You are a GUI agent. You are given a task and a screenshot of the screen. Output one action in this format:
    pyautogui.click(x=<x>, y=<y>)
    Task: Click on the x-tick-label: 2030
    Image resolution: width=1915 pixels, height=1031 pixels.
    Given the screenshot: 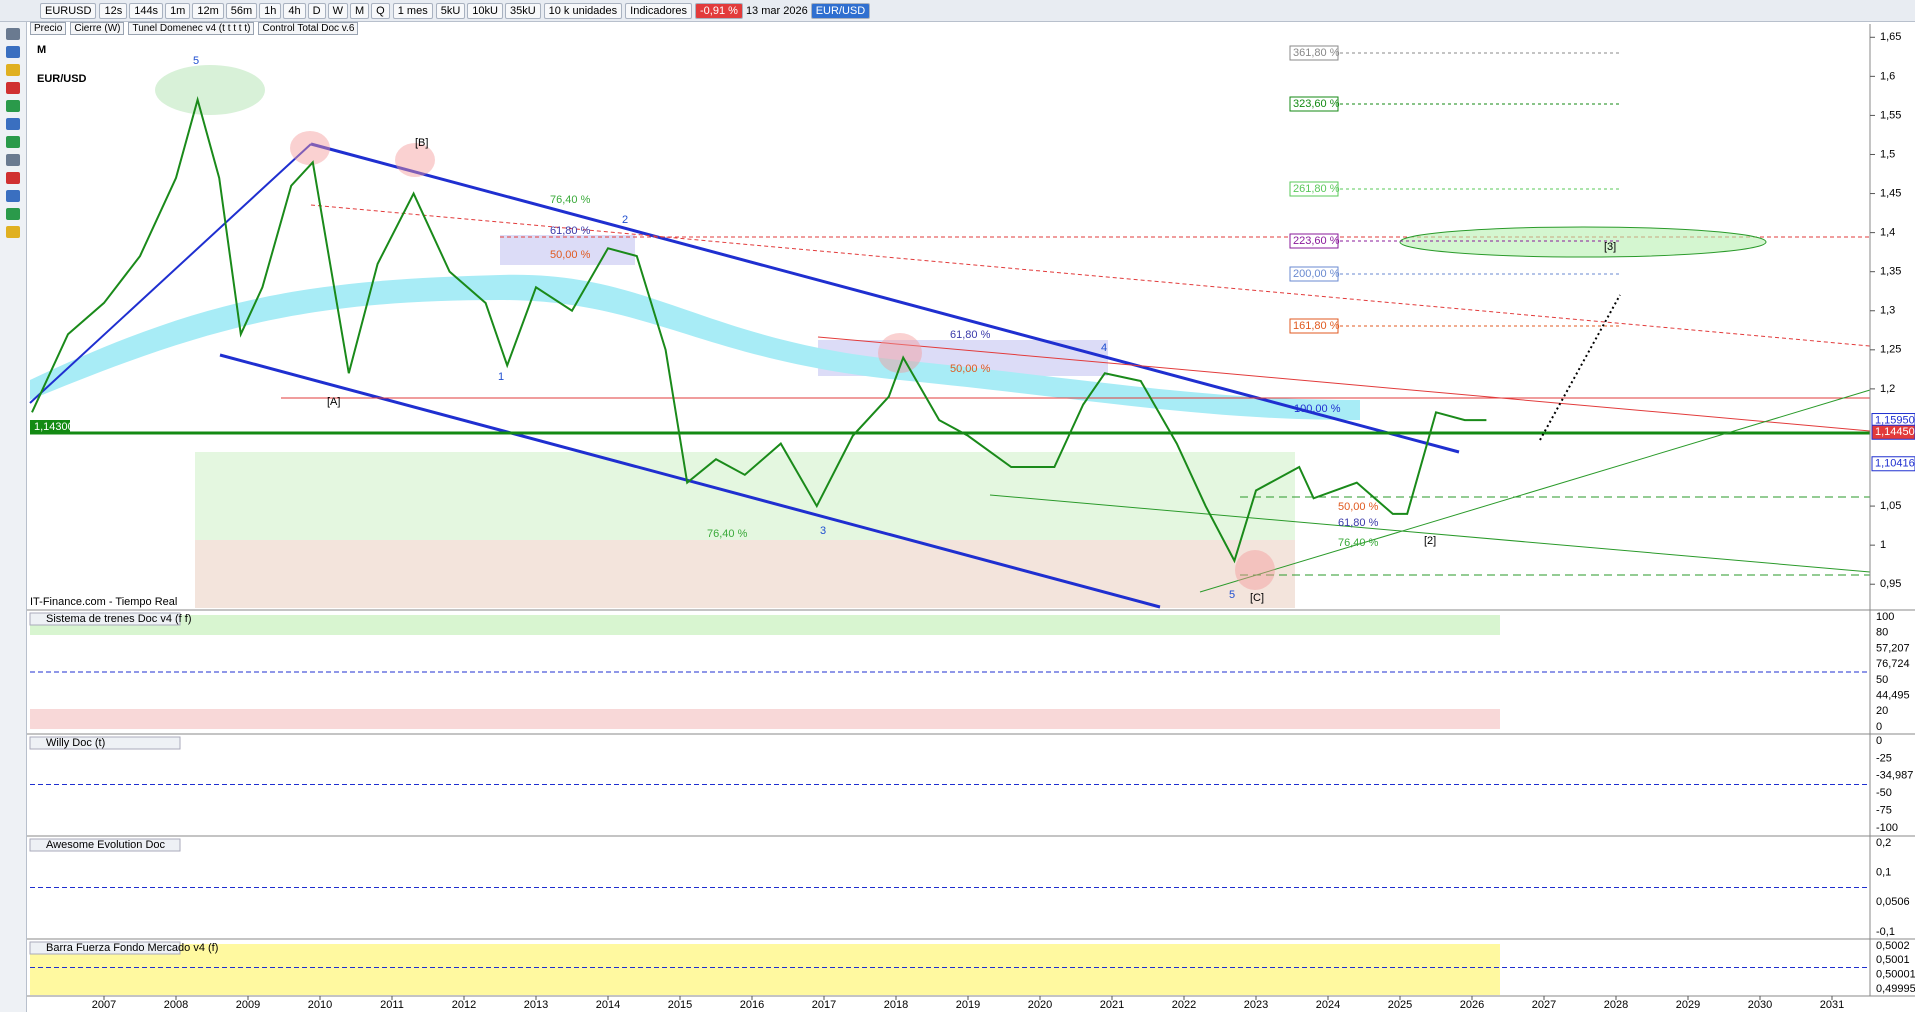 What is the action you would take?
    pyautogui.click(x=1760, y=1005)
    